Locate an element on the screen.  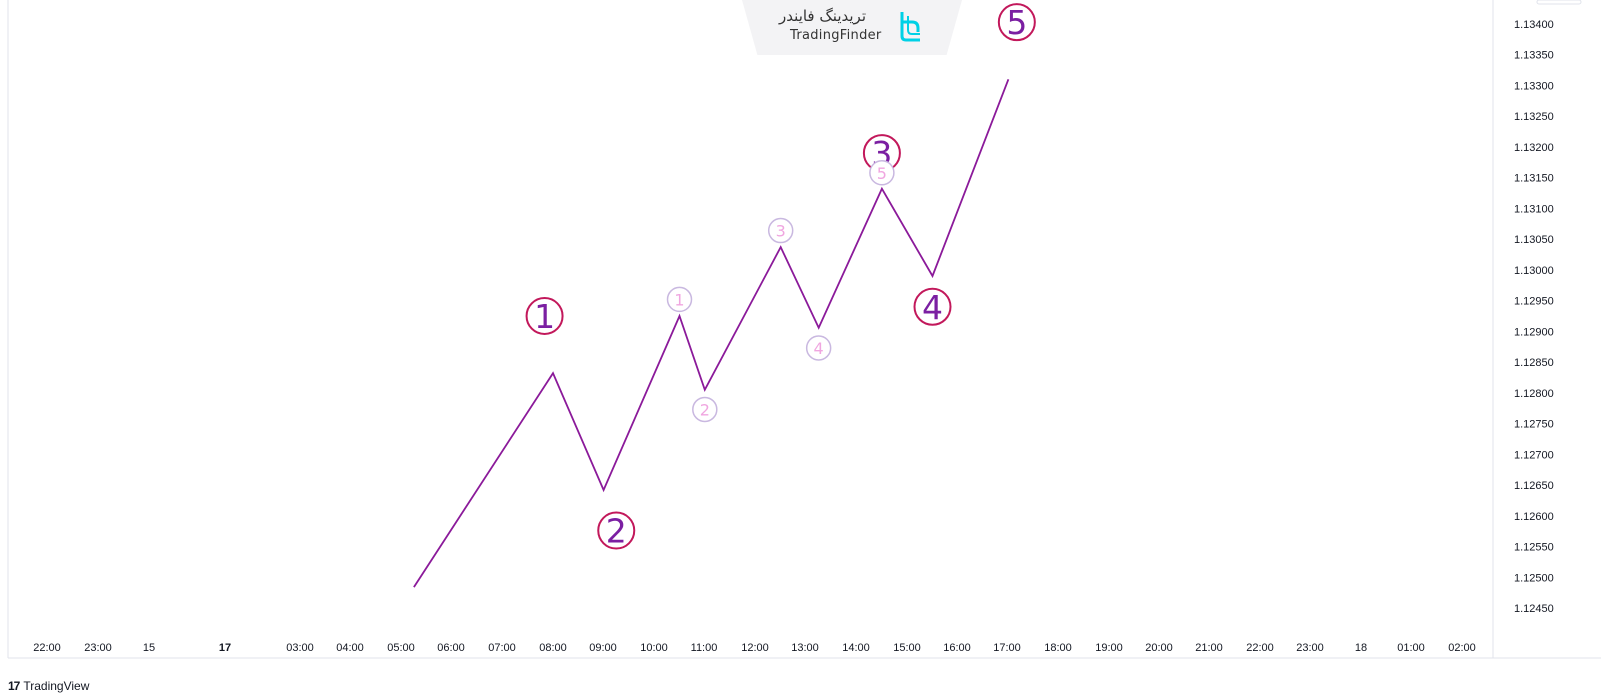
brand-name-en: TradingFinder is located at coordinates (836, 35).